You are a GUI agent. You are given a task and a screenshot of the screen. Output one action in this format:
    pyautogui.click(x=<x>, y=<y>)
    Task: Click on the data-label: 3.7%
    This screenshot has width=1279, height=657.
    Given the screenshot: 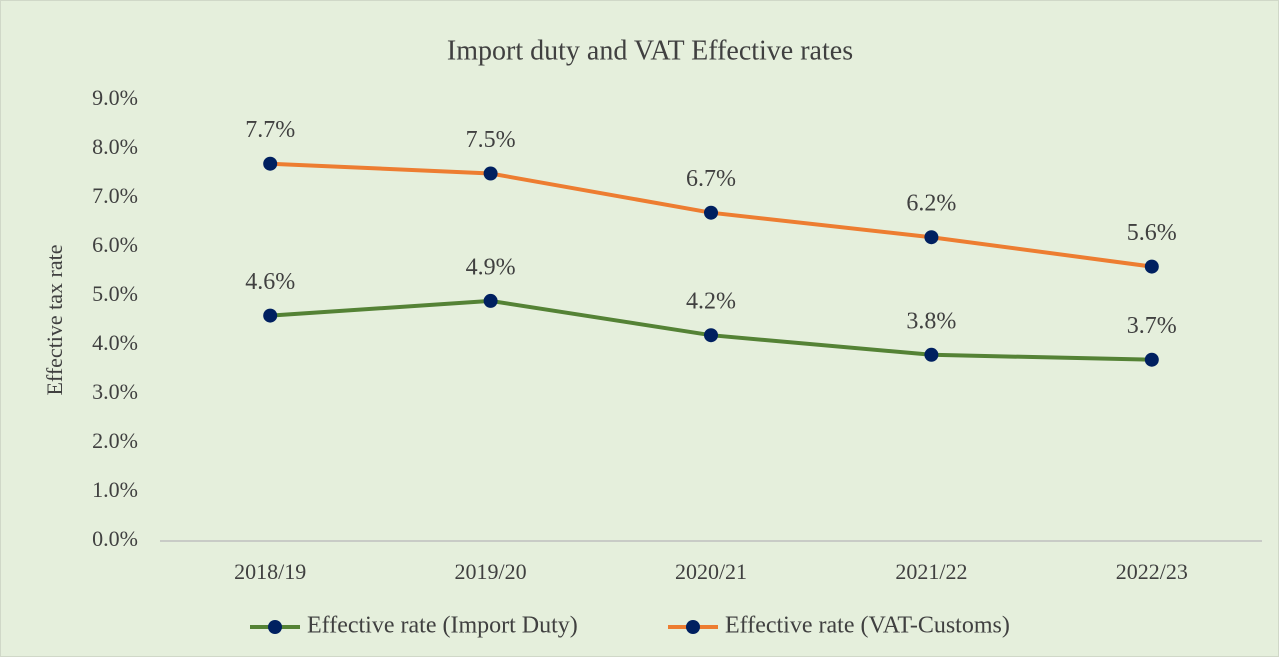 What is the action you would take?
    pyautogui.click(x=1152, y=326)
    